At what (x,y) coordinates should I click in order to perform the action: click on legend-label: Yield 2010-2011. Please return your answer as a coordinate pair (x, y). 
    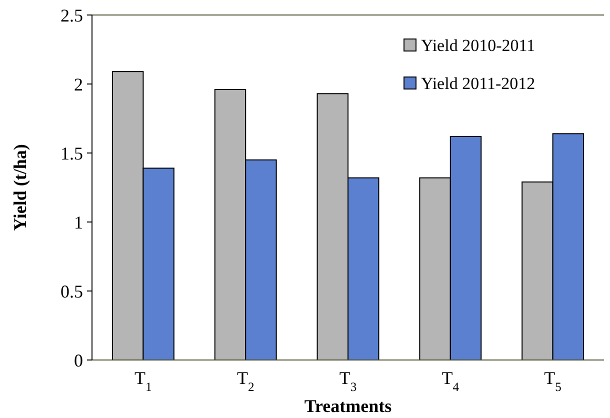
    Looking at the image, I should click on (478, 45).